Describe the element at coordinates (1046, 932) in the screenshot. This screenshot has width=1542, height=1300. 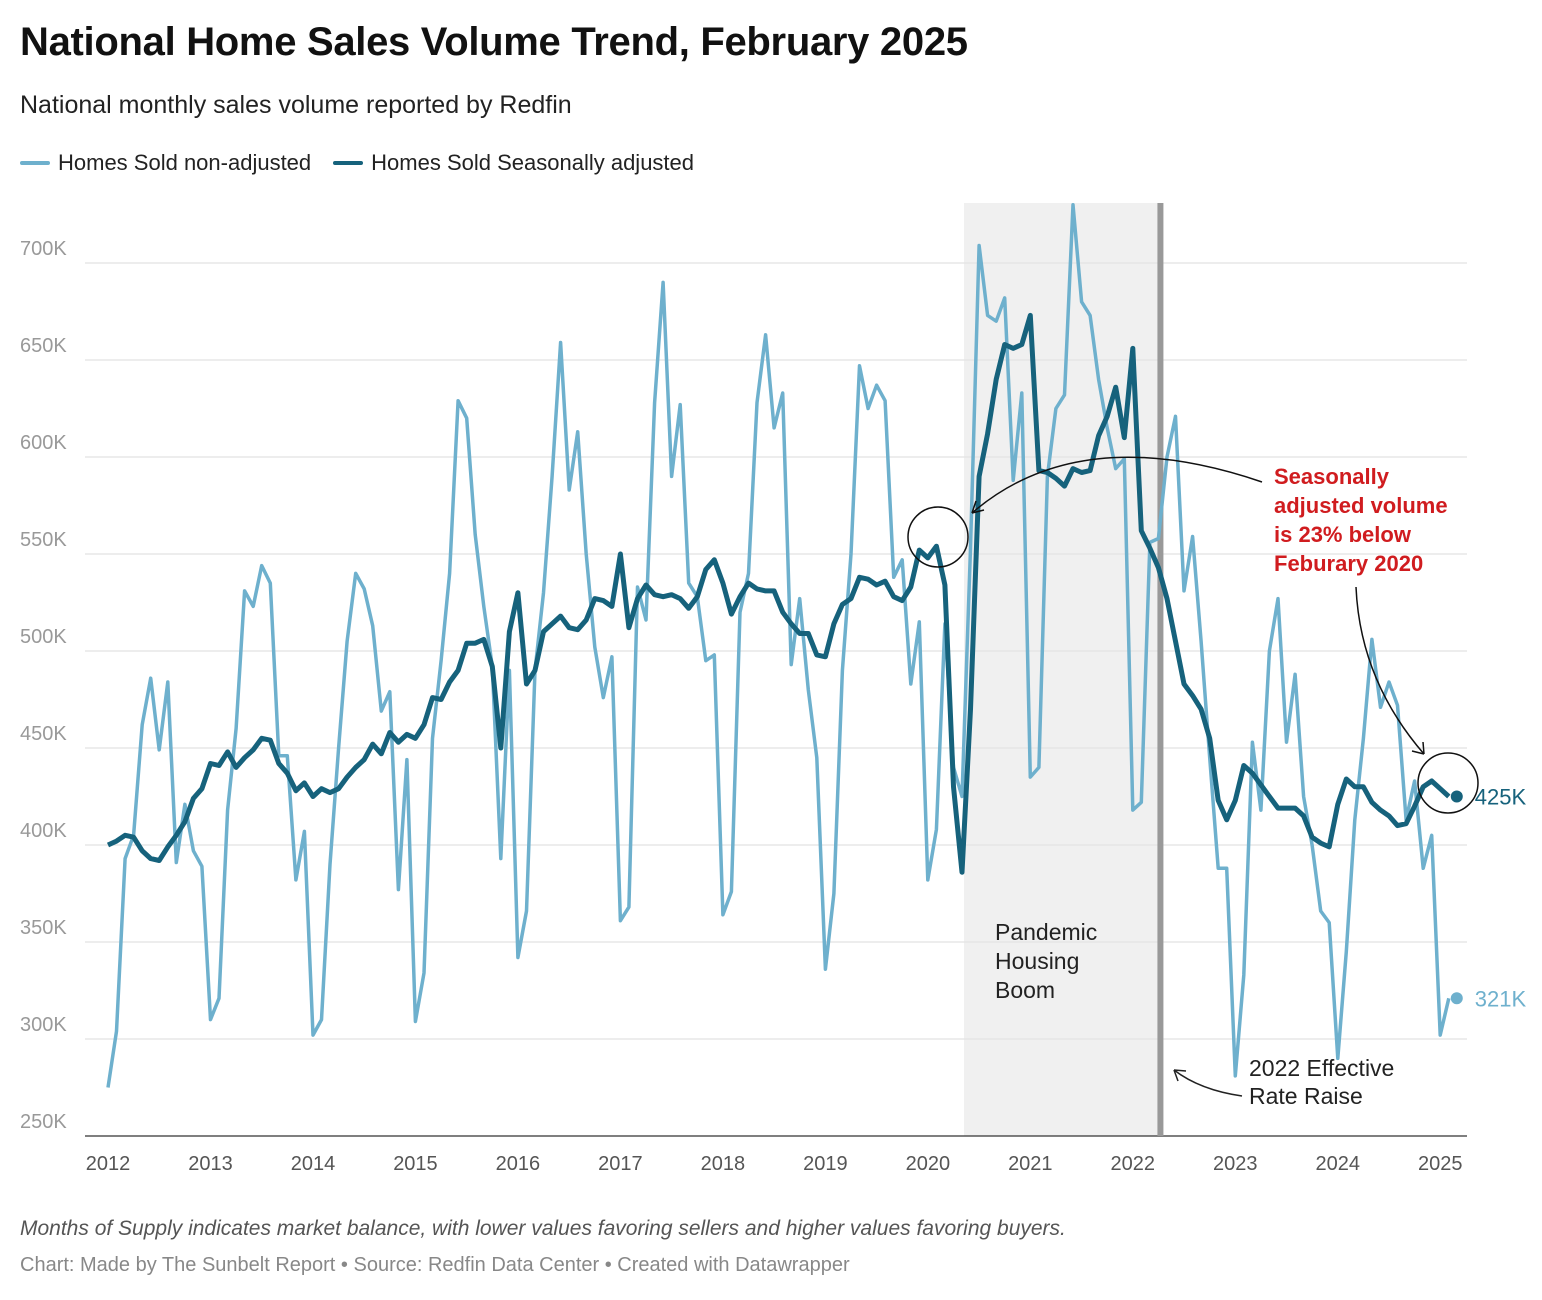
I see `shaded-period-label: Pandemic` at that location.